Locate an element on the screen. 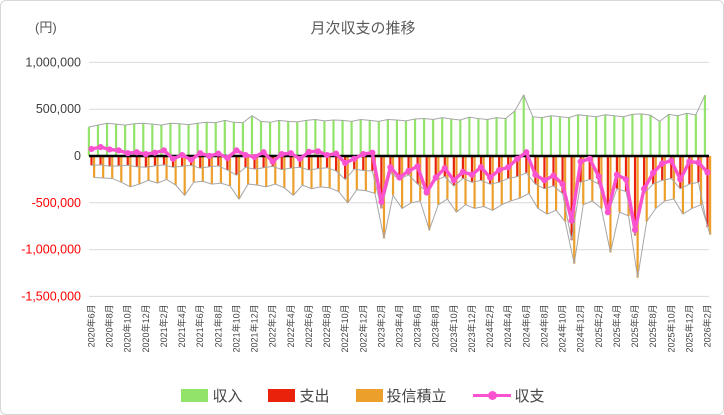 Image resolution: width=724 pixels, height=415 pixels. chart-legend: 収入 支出 投信積立 収支 is located at coordinates (362, 395).